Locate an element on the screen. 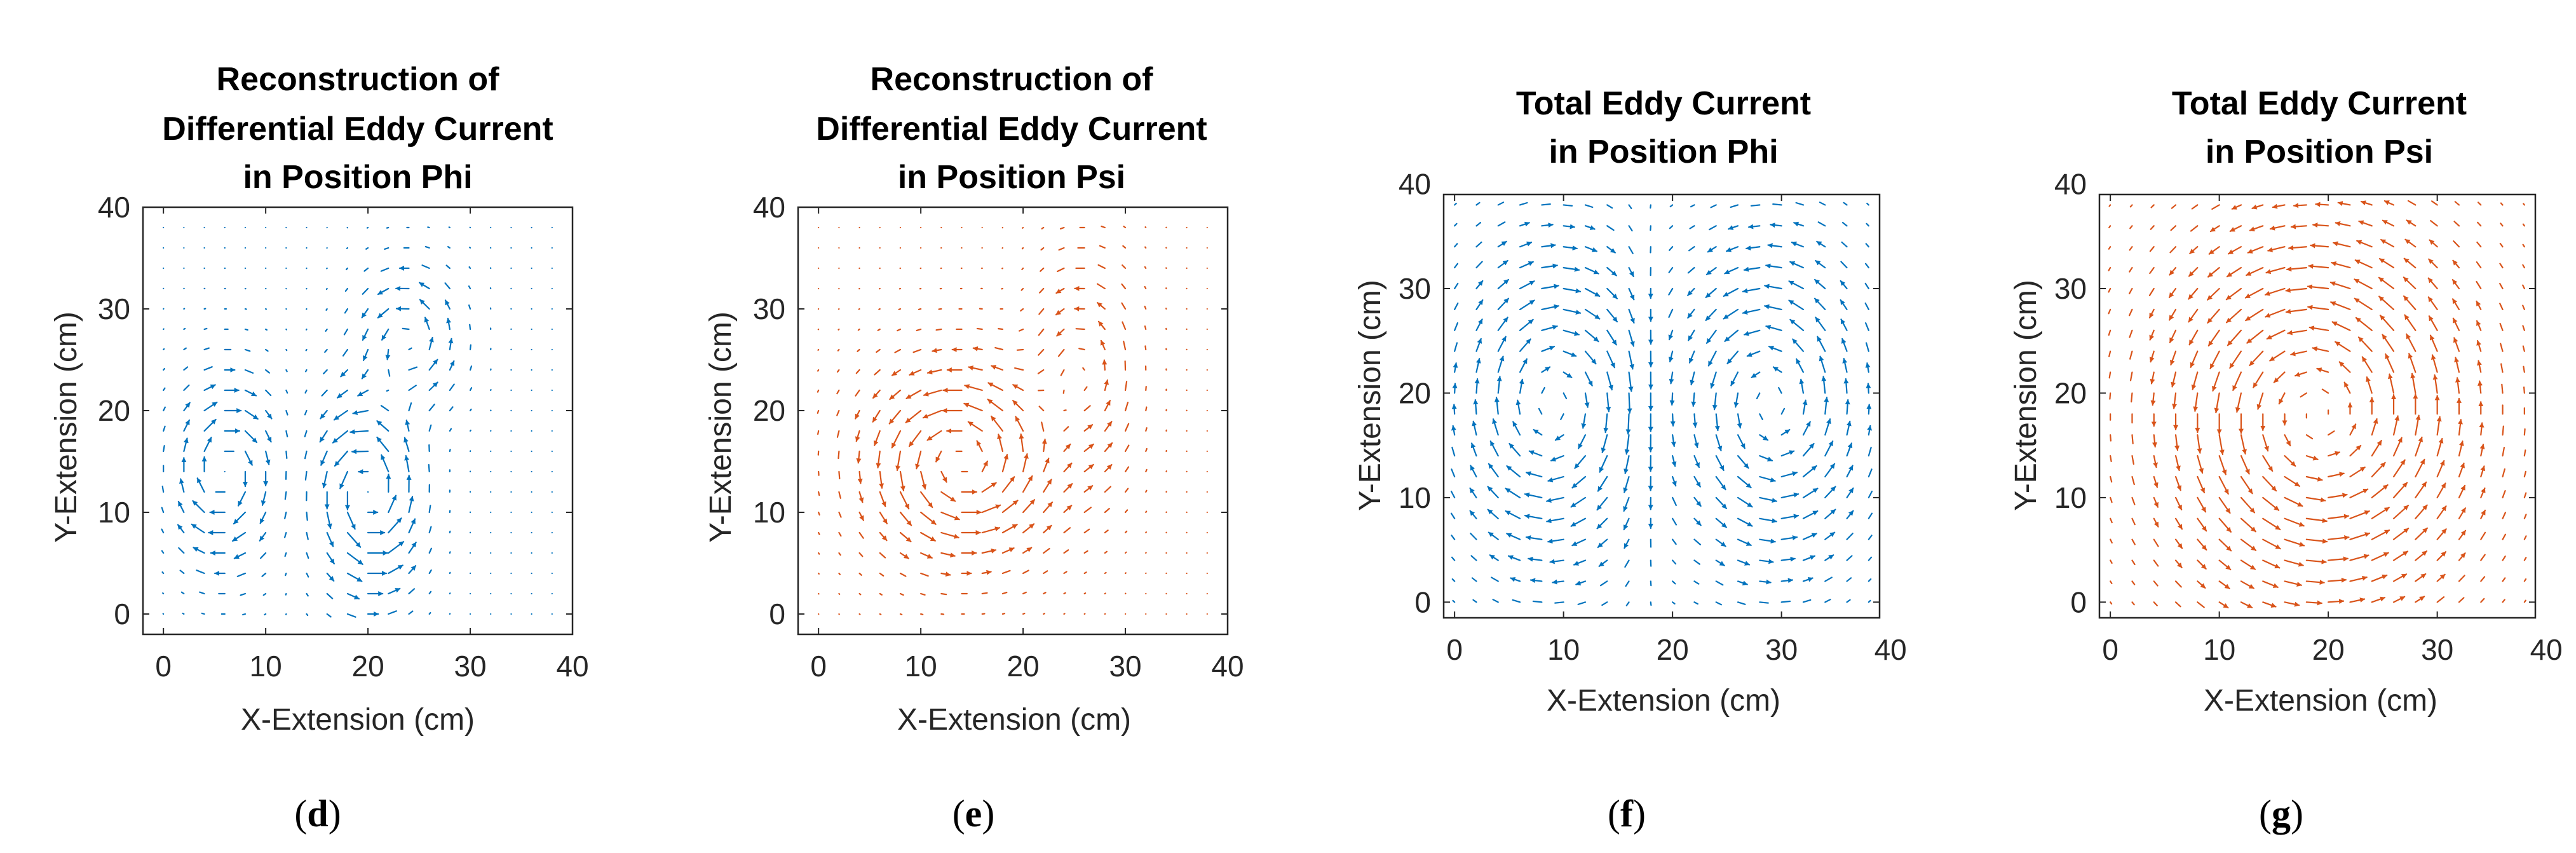 This screenshot has height=853, width=2576. panel-e-label: (e) is located at coordinates (973, 814).